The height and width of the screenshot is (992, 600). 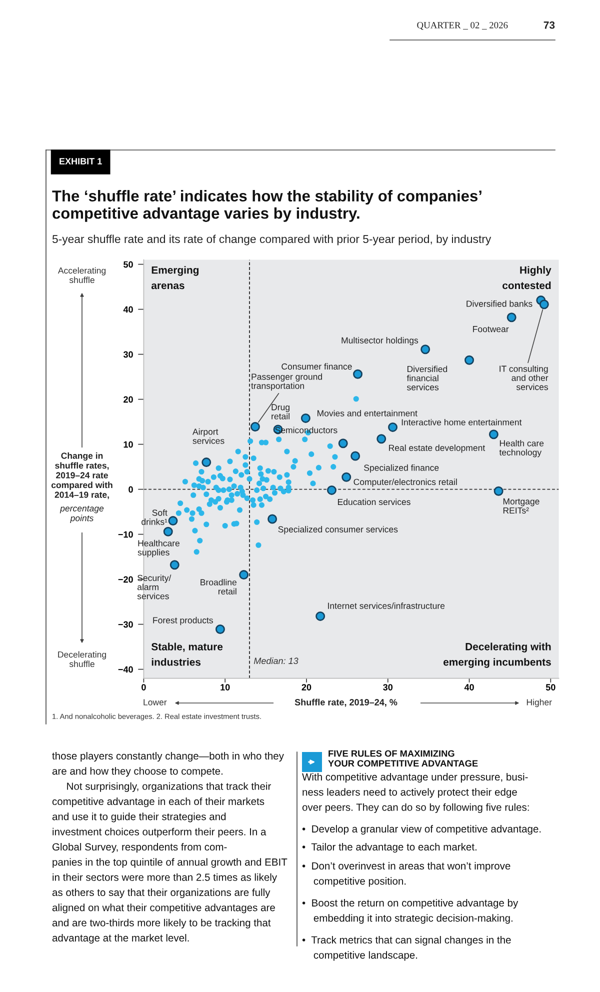 What do you see at coordinates (497, 655) in the screenshot?
I see `annotation: Decelerating with emerging incumbents` at bounding box center [497, 655].